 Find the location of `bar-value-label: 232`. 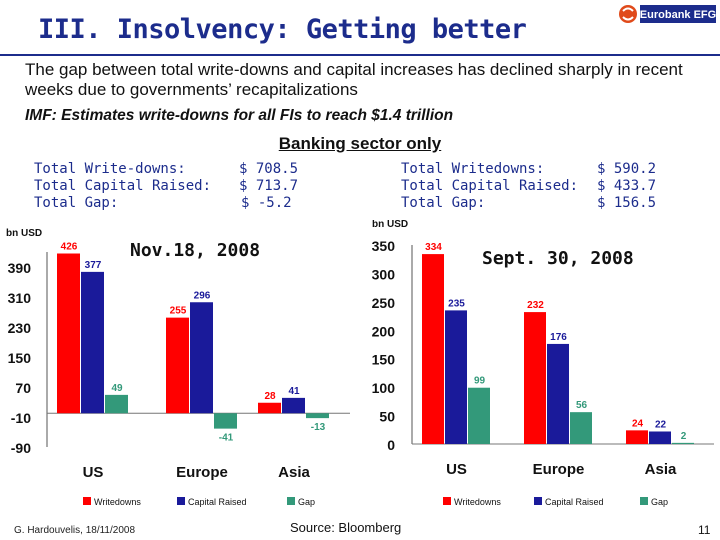

bar-value-label: 232 is located at coordinates (535, 305).